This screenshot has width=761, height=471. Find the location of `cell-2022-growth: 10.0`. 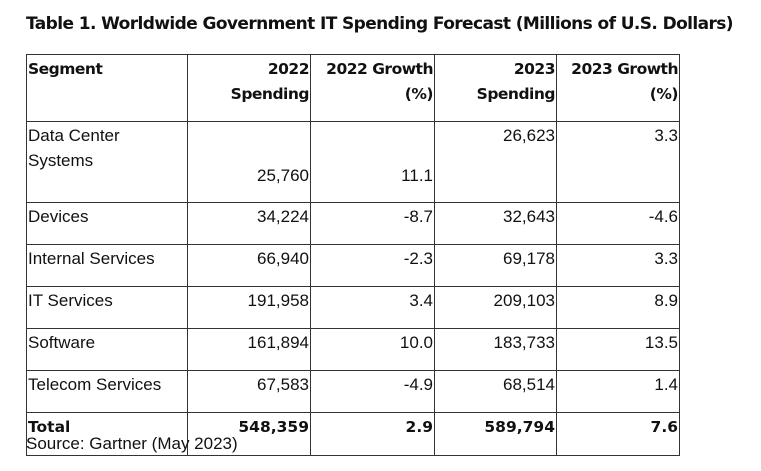

cell-2022-growth: 10.0 is located at coordinates (372, 349).